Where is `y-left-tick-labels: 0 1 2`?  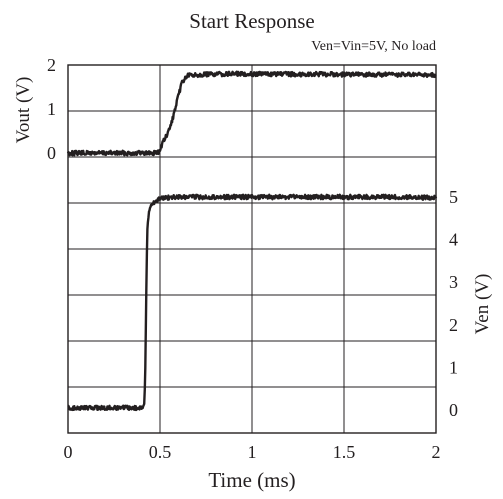 y-left-tick-labels: 0 1 2 is located at coordinates (51, 109).